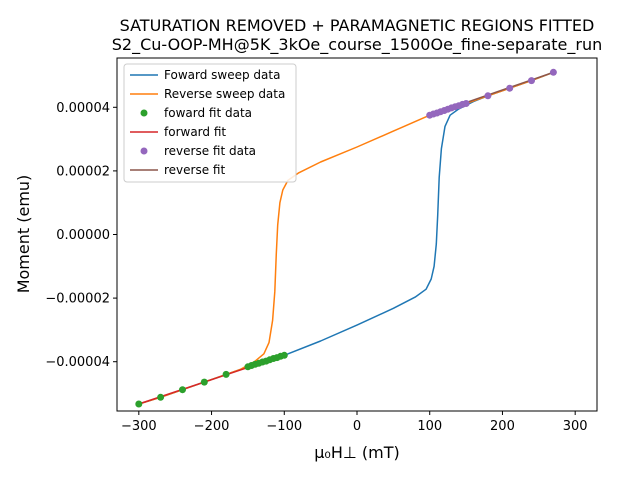 This screenshot has height=478, width=640. What do you see at coordinates (284, 426) in the screenshot?
I see `x-tick-label: −100` at bounding box center [284, 426].